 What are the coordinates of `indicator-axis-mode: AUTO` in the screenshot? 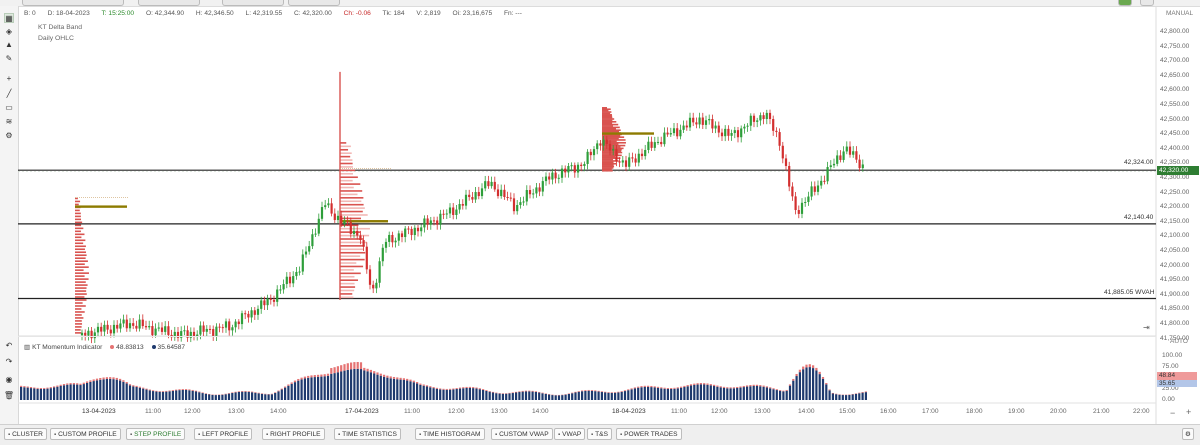 It's located at (1179, 341).